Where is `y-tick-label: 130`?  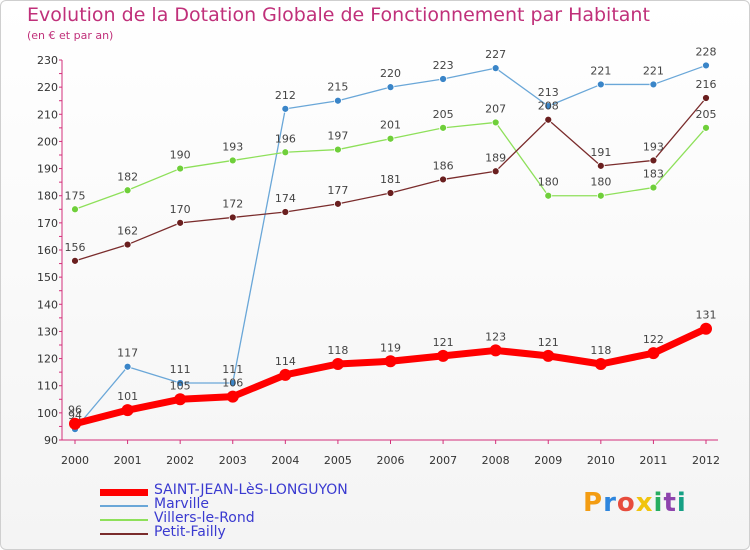 y-tick-label: 130 is located at coordinates (47, 331).